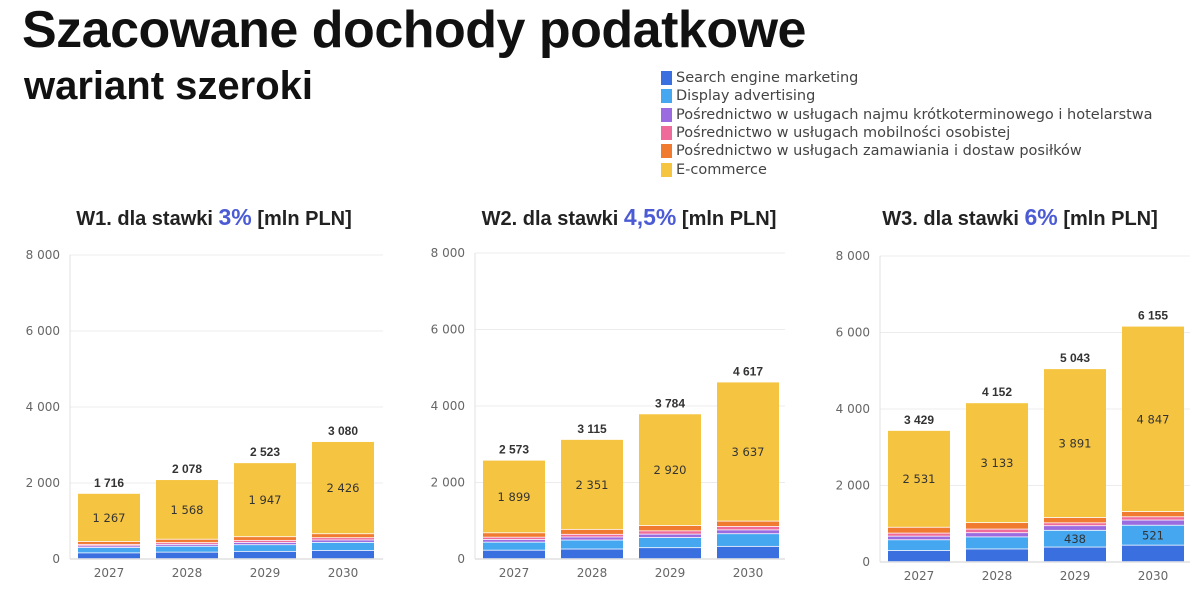  What do you see at coordinates (1153, 316) in the screenshot?
I see `bar-total-label: 6 155` at bounding box center [1153, 316].